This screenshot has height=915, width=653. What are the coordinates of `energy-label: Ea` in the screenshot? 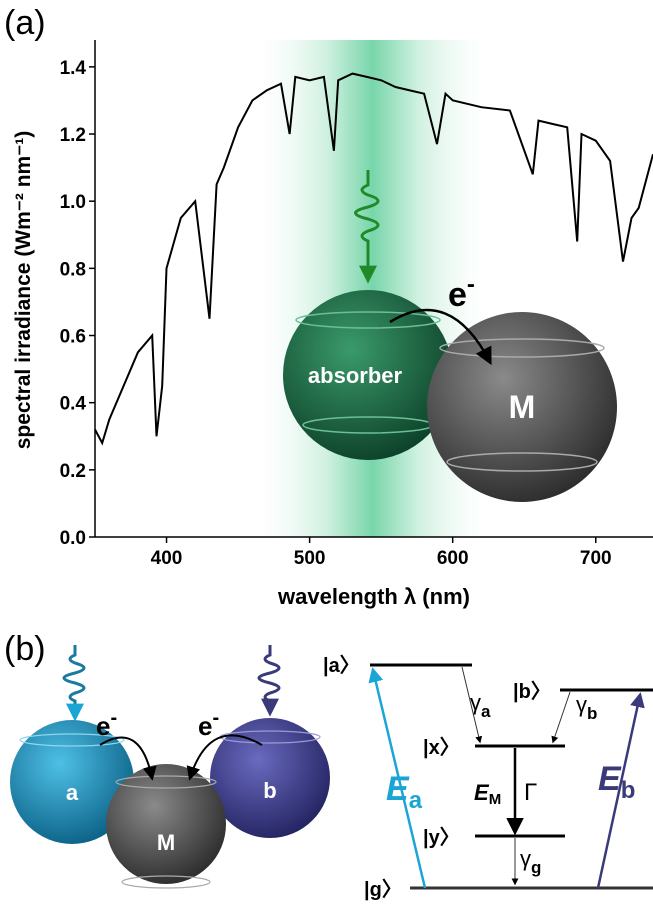 It's located at (404, 792).